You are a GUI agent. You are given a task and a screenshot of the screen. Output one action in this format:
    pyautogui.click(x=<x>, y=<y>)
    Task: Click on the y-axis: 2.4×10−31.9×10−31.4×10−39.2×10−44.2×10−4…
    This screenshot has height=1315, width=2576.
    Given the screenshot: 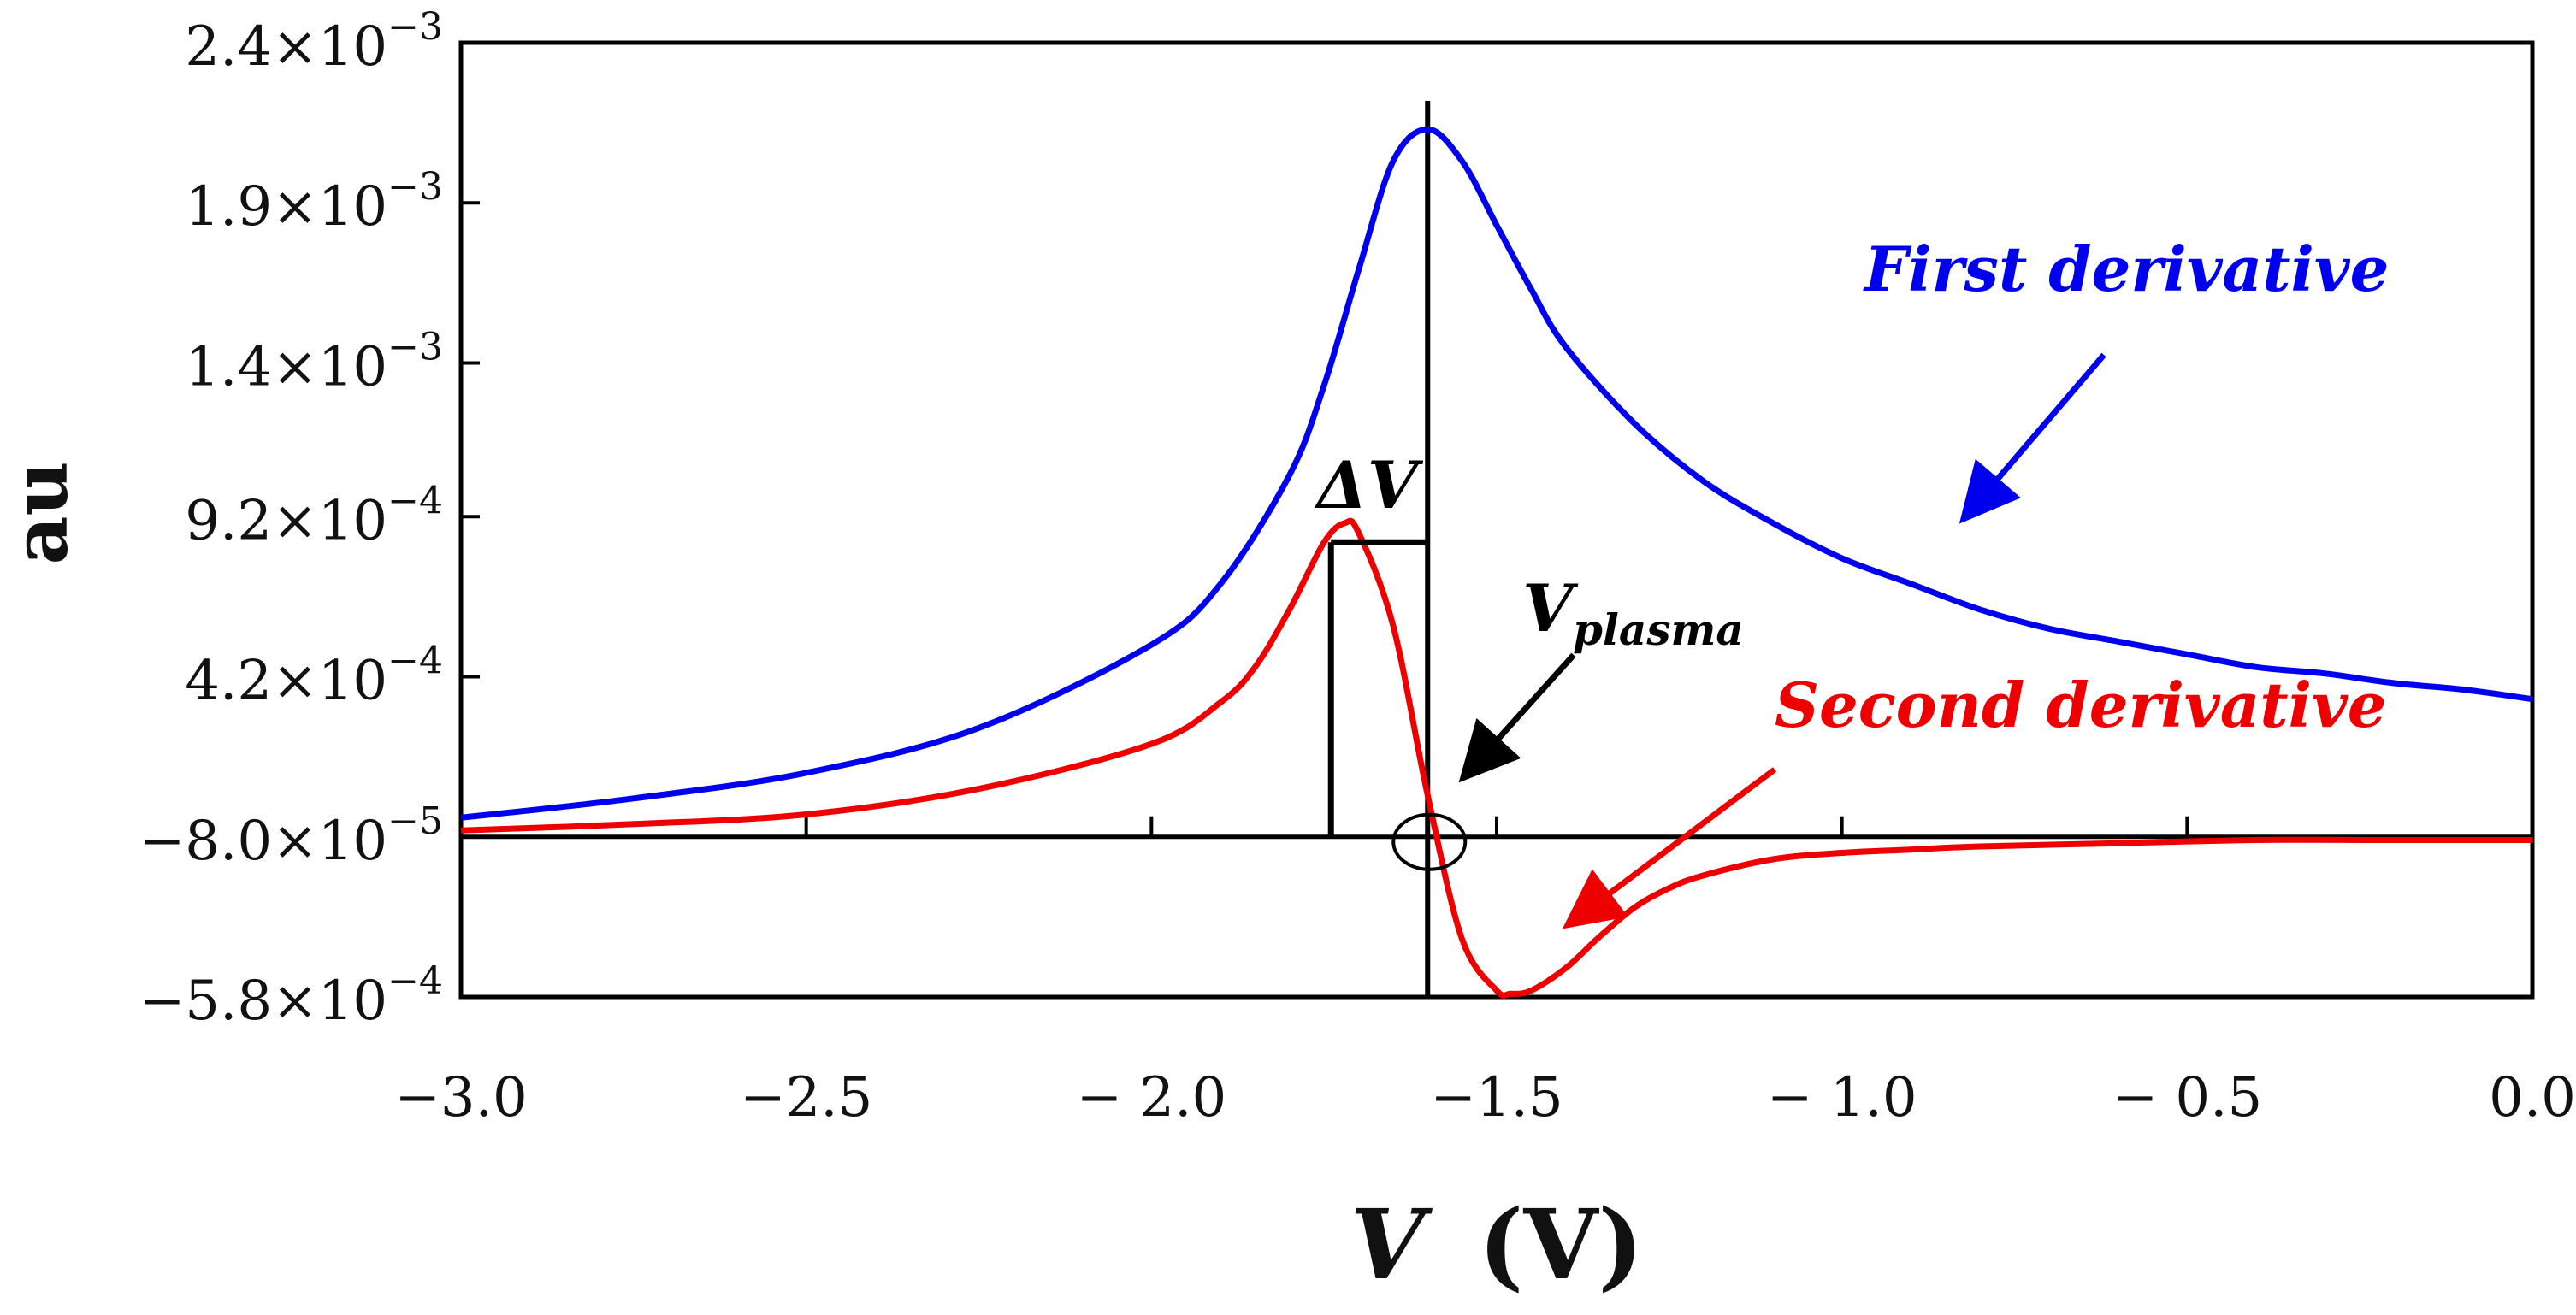 What is the action you would take?
    pyautogui.click(x=309, y=519)
    